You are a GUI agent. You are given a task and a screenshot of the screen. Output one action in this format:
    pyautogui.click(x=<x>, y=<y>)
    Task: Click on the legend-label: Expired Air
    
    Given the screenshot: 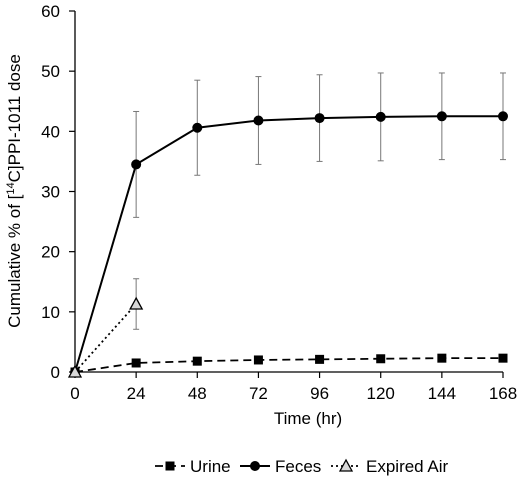 What is the action you would take?
    pyautogui.click(x=407, y=466)
    